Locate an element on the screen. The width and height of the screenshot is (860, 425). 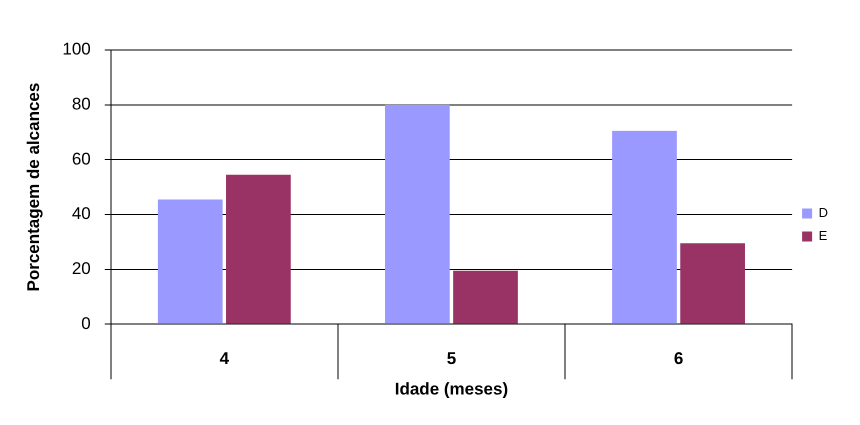
x-axis-title: Idade (meses) is located at coordinates (451, 388).